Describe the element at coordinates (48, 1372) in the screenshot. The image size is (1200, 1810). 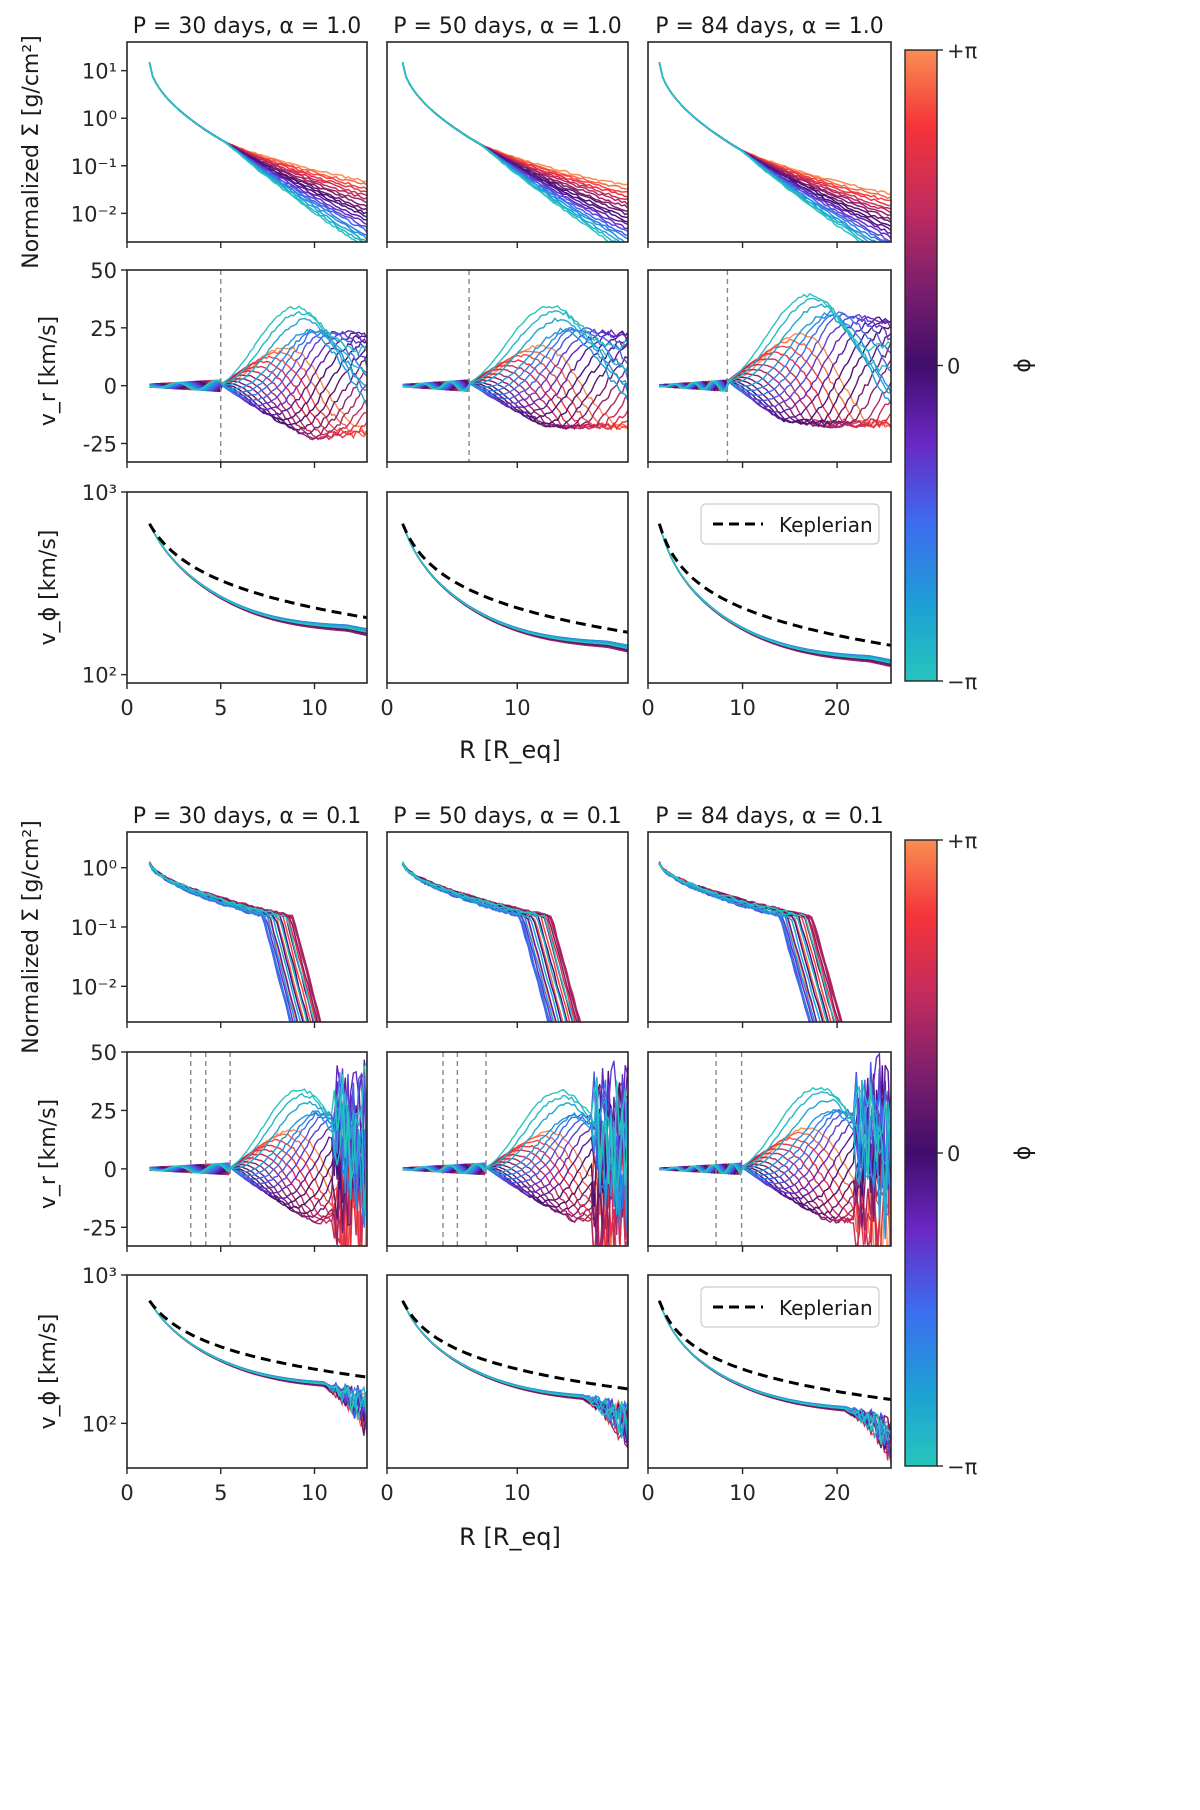
I see `vphi-ylabel: v_ϕ [km/s]` at that location.